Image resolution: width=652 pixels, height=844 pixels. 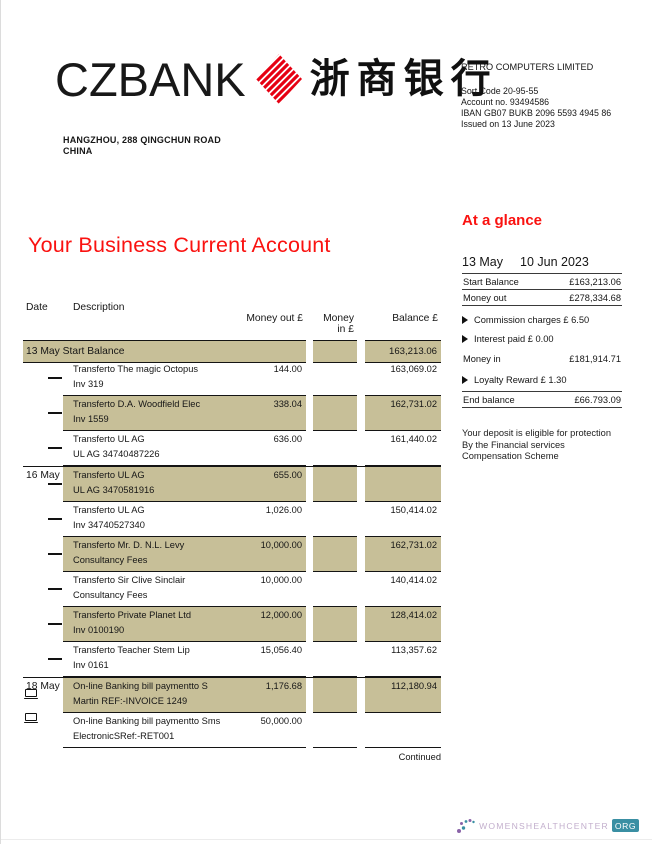 What do you see at coordinates (281, 650) in the screenshot?
I see `row-money-out: 15,056.40` at bounding box center [281, 650].